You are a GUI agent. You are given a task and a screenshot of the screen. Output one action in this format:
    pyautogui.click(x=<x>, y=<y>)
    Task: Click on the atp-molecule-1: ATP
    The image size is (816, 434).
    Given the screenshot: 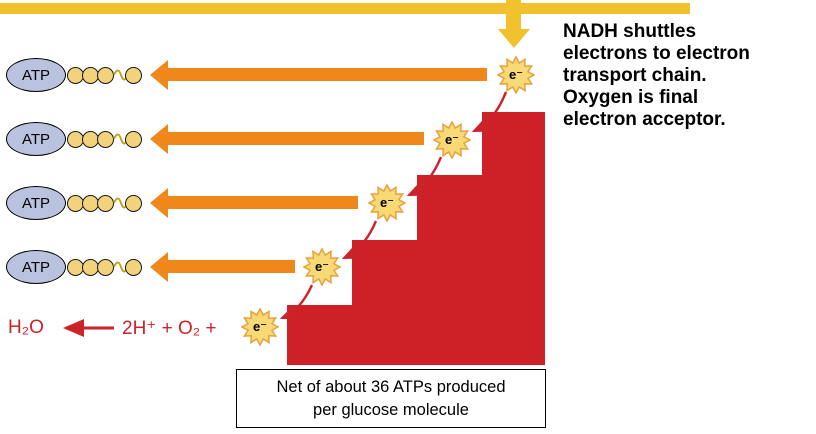 What is the action you would take?
    pyautogui.click(x=74, y=75)
    